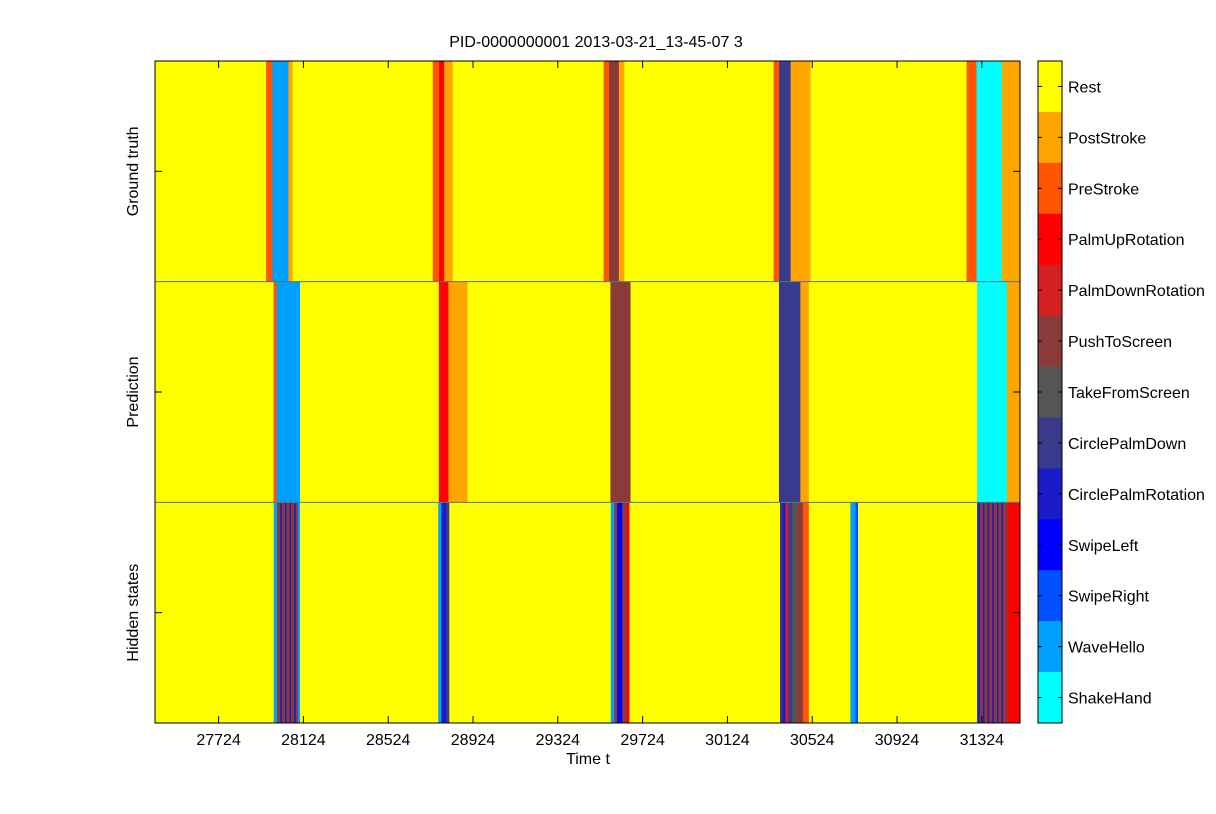 This screenshot has height=814, width=1216. What do you see at coordinates (727, 740) in the screenshot?
I see `x-tick-label: 30124` at bounding box center [727, 740].